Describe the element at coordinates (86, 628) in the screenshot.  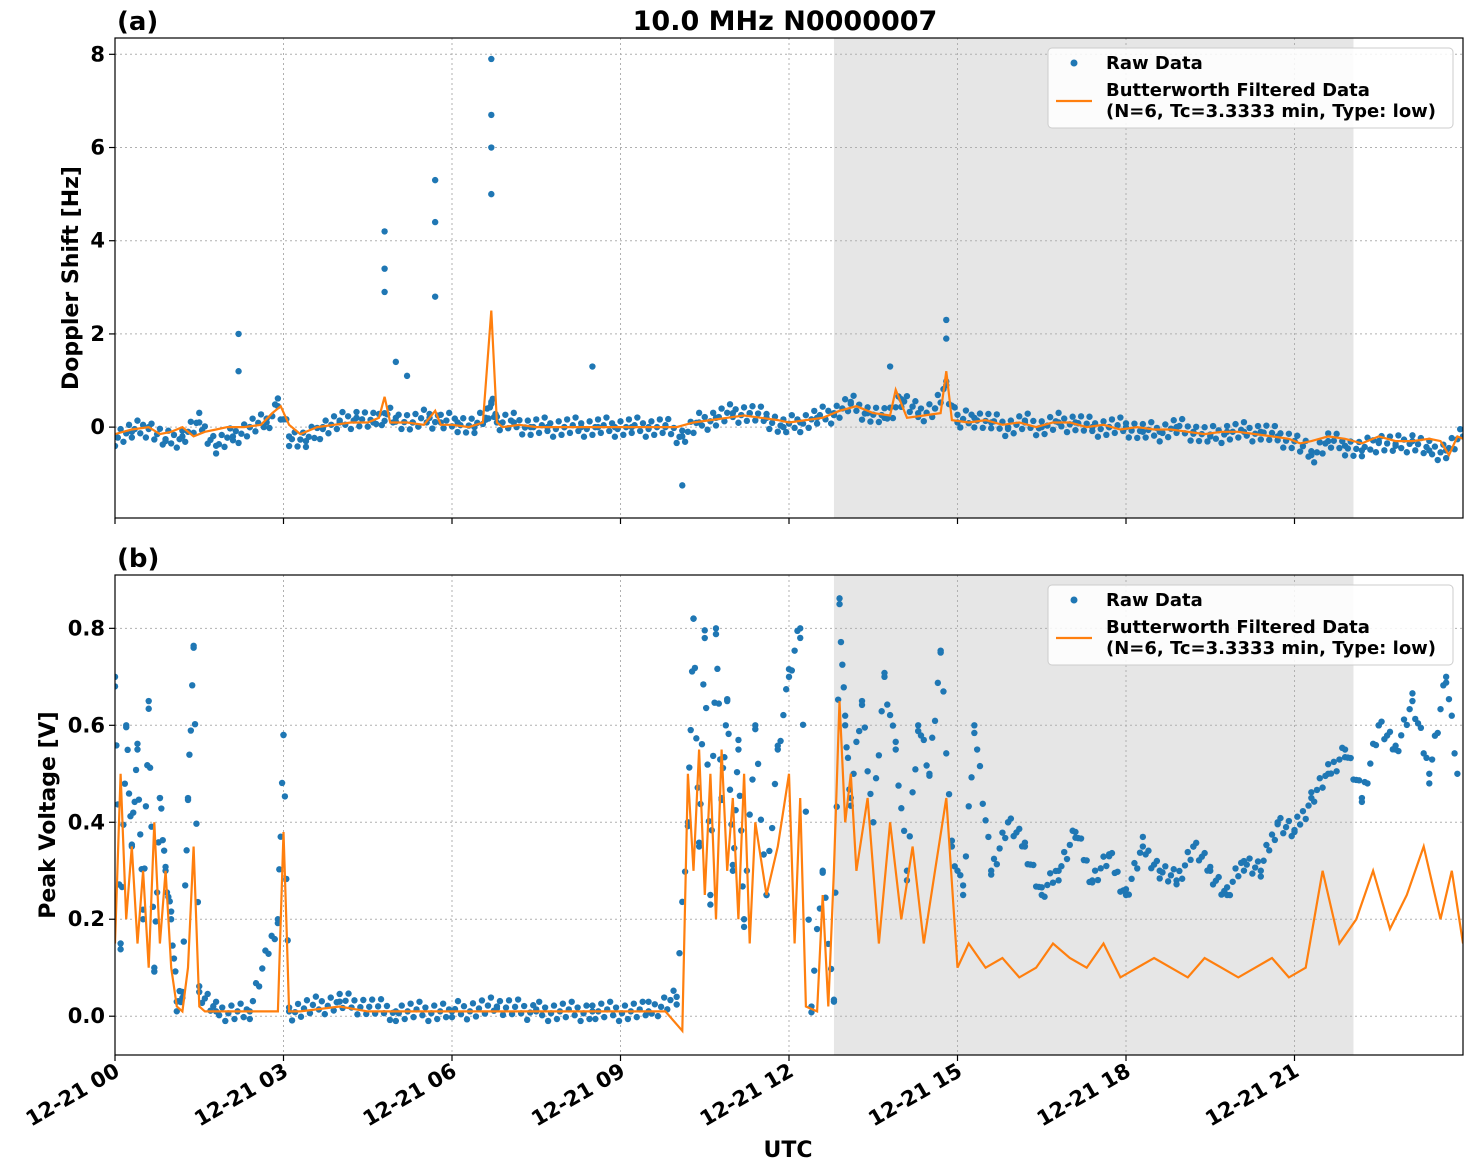
I see `y-tick-label: 0.8` at that location.